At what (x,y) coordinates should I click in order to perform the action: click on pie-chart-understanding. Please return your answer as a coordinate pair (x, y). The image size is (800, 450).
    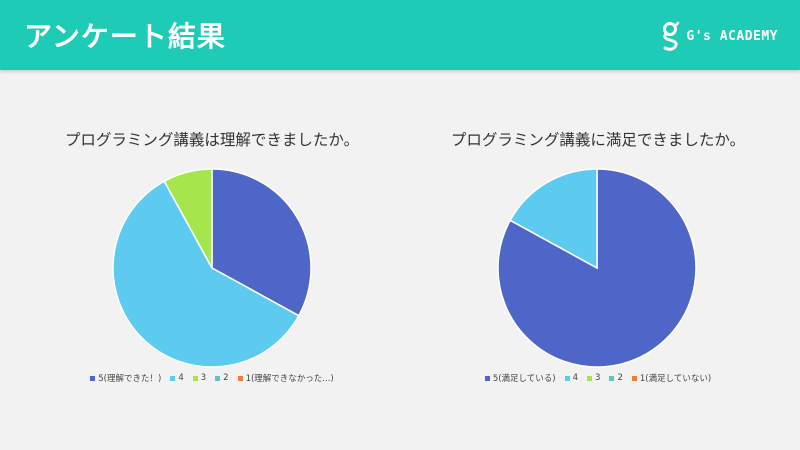
    Looking at the image, I should click on (212, 268).